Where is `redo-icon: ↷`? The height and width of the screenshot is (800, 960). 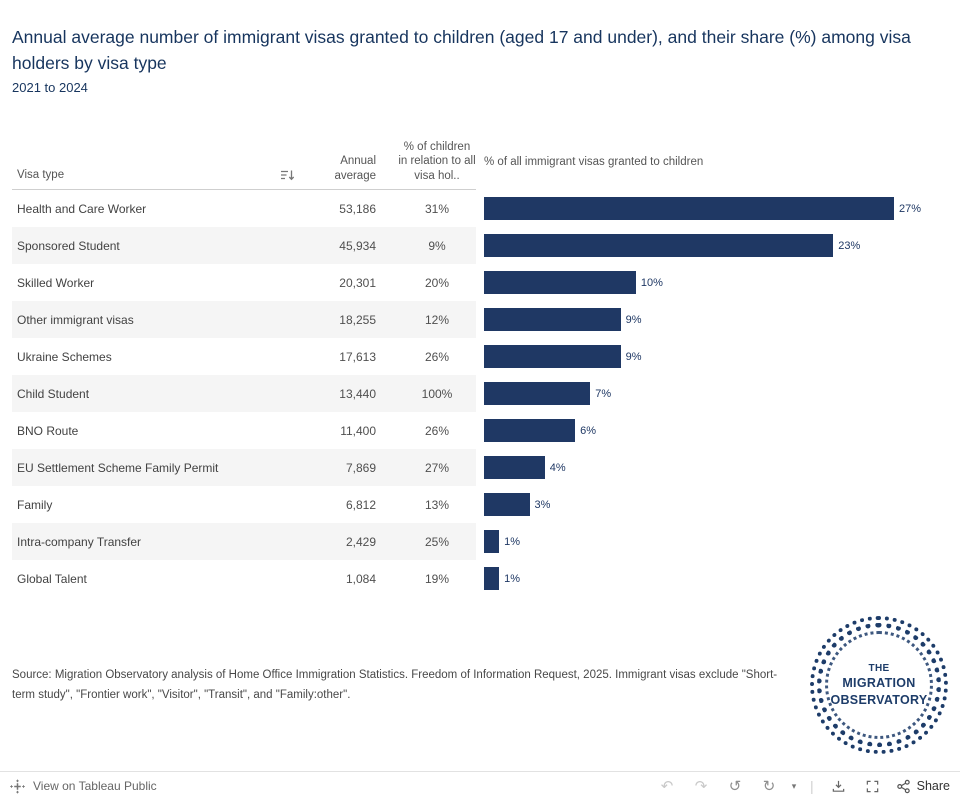 redo-icon: ↷ is located at coordinates (701, 786).